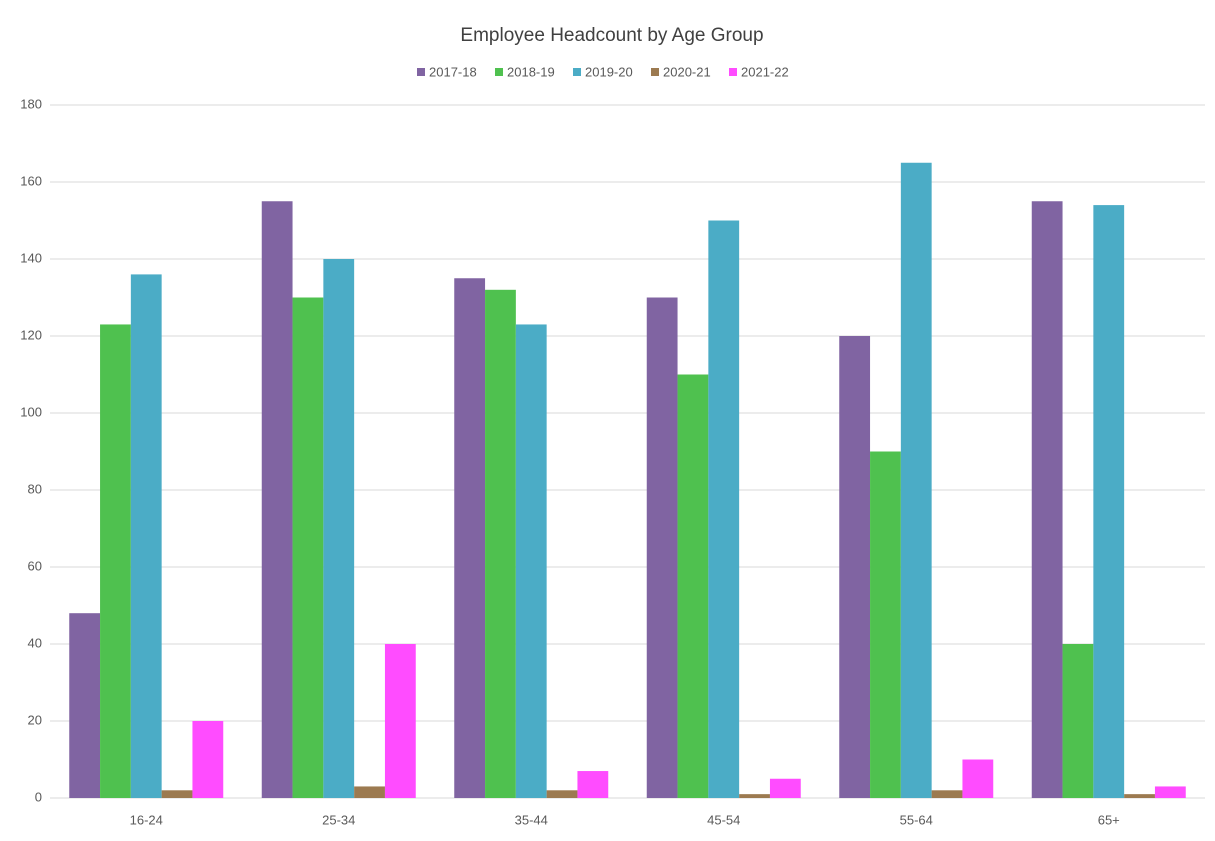  What do you see at coordinates (31, 180) in the screenshot?
I see `y-tick-label: 160` at bounding box center [31, 180].